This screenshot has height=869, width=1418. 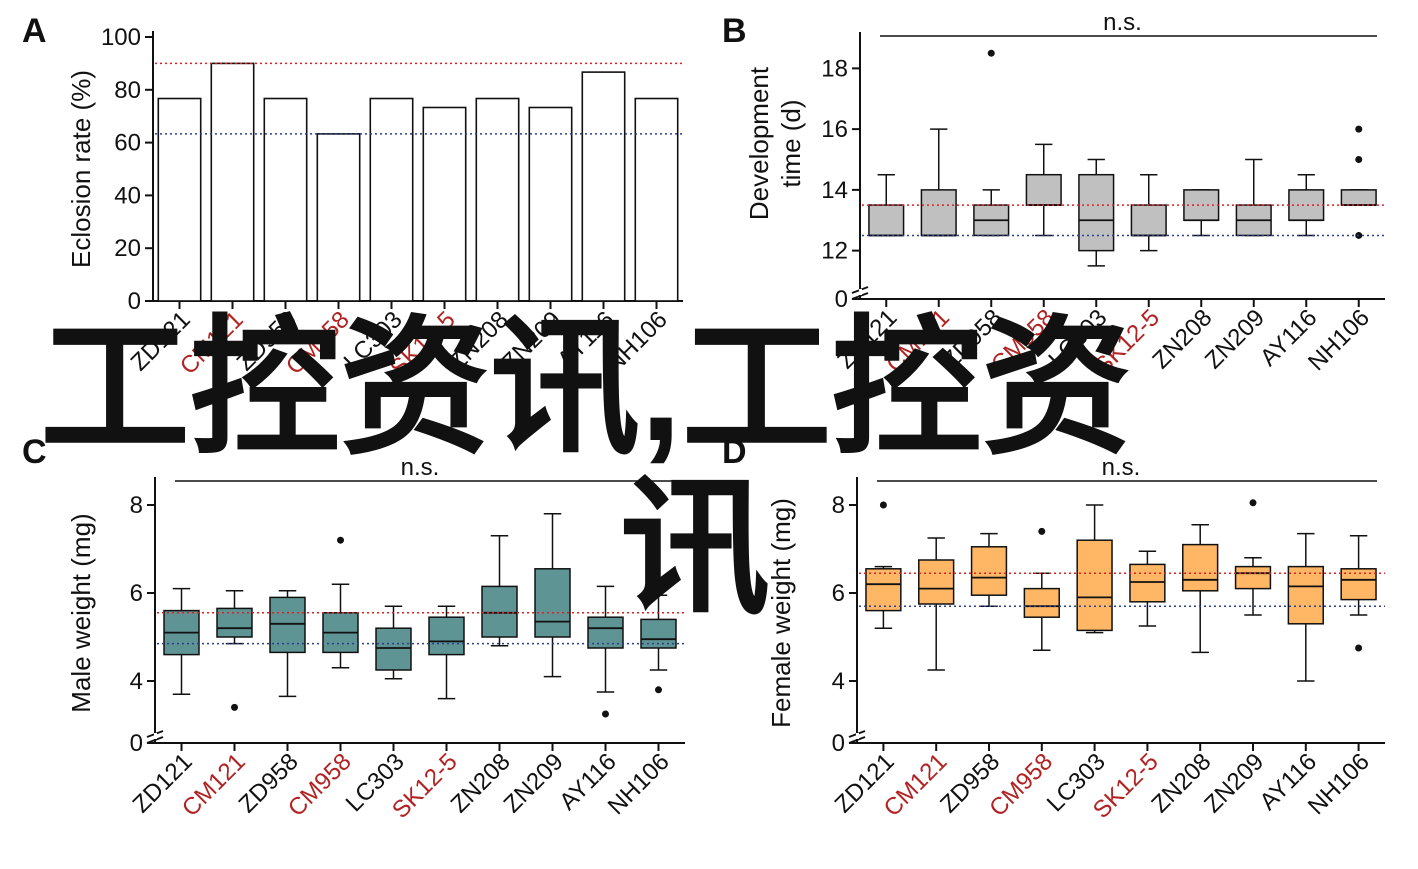 I want to click on watermark-line-2: 讯, so click(x=695, y=548).